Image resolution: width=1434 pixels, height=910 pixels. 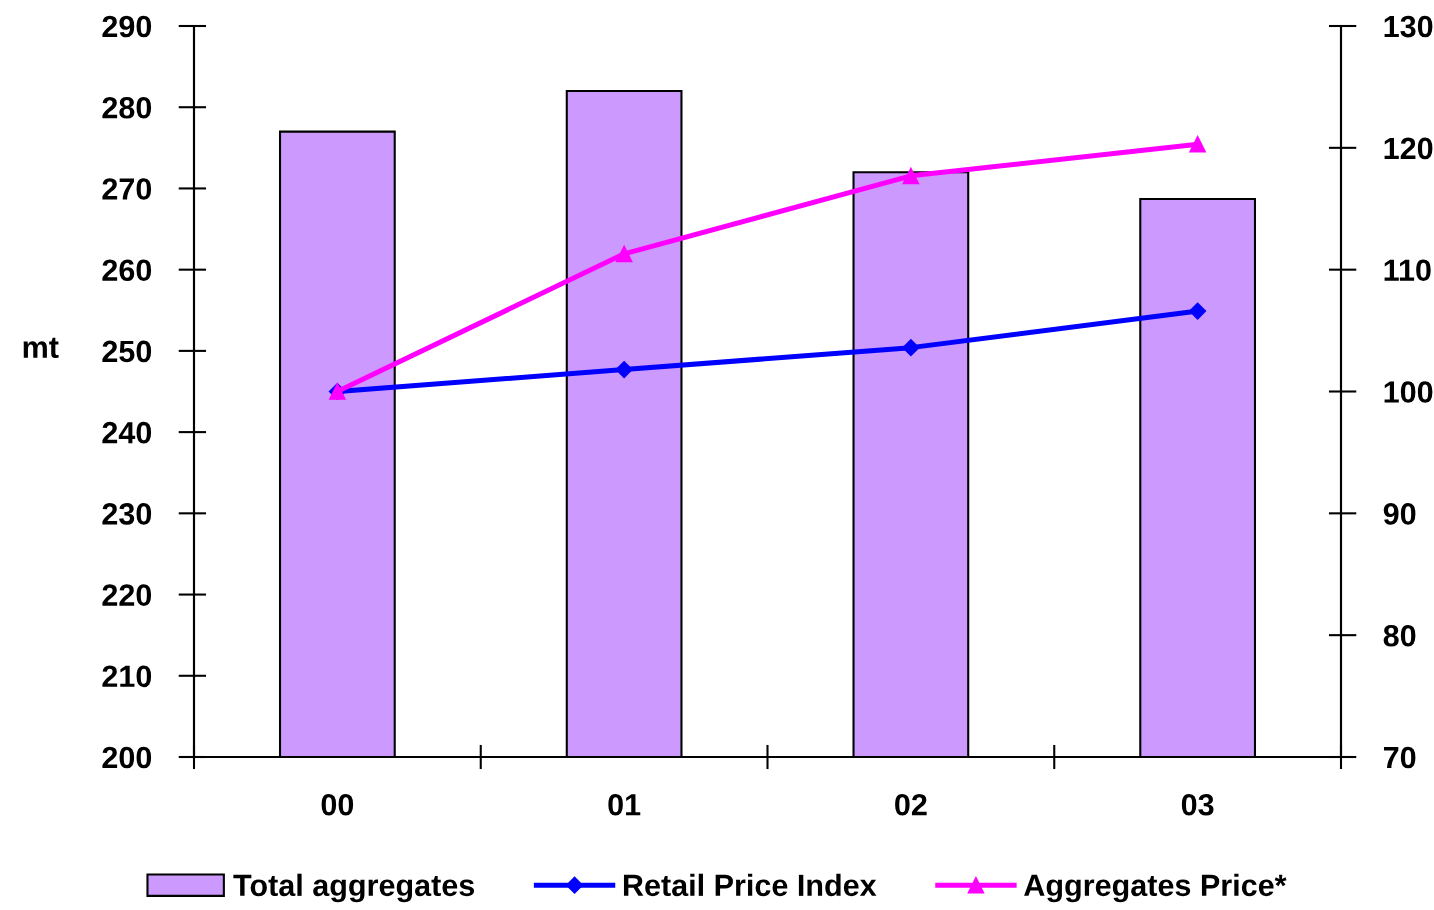 I want to click on y-tick-label: 240, so click(x=127, y=432).